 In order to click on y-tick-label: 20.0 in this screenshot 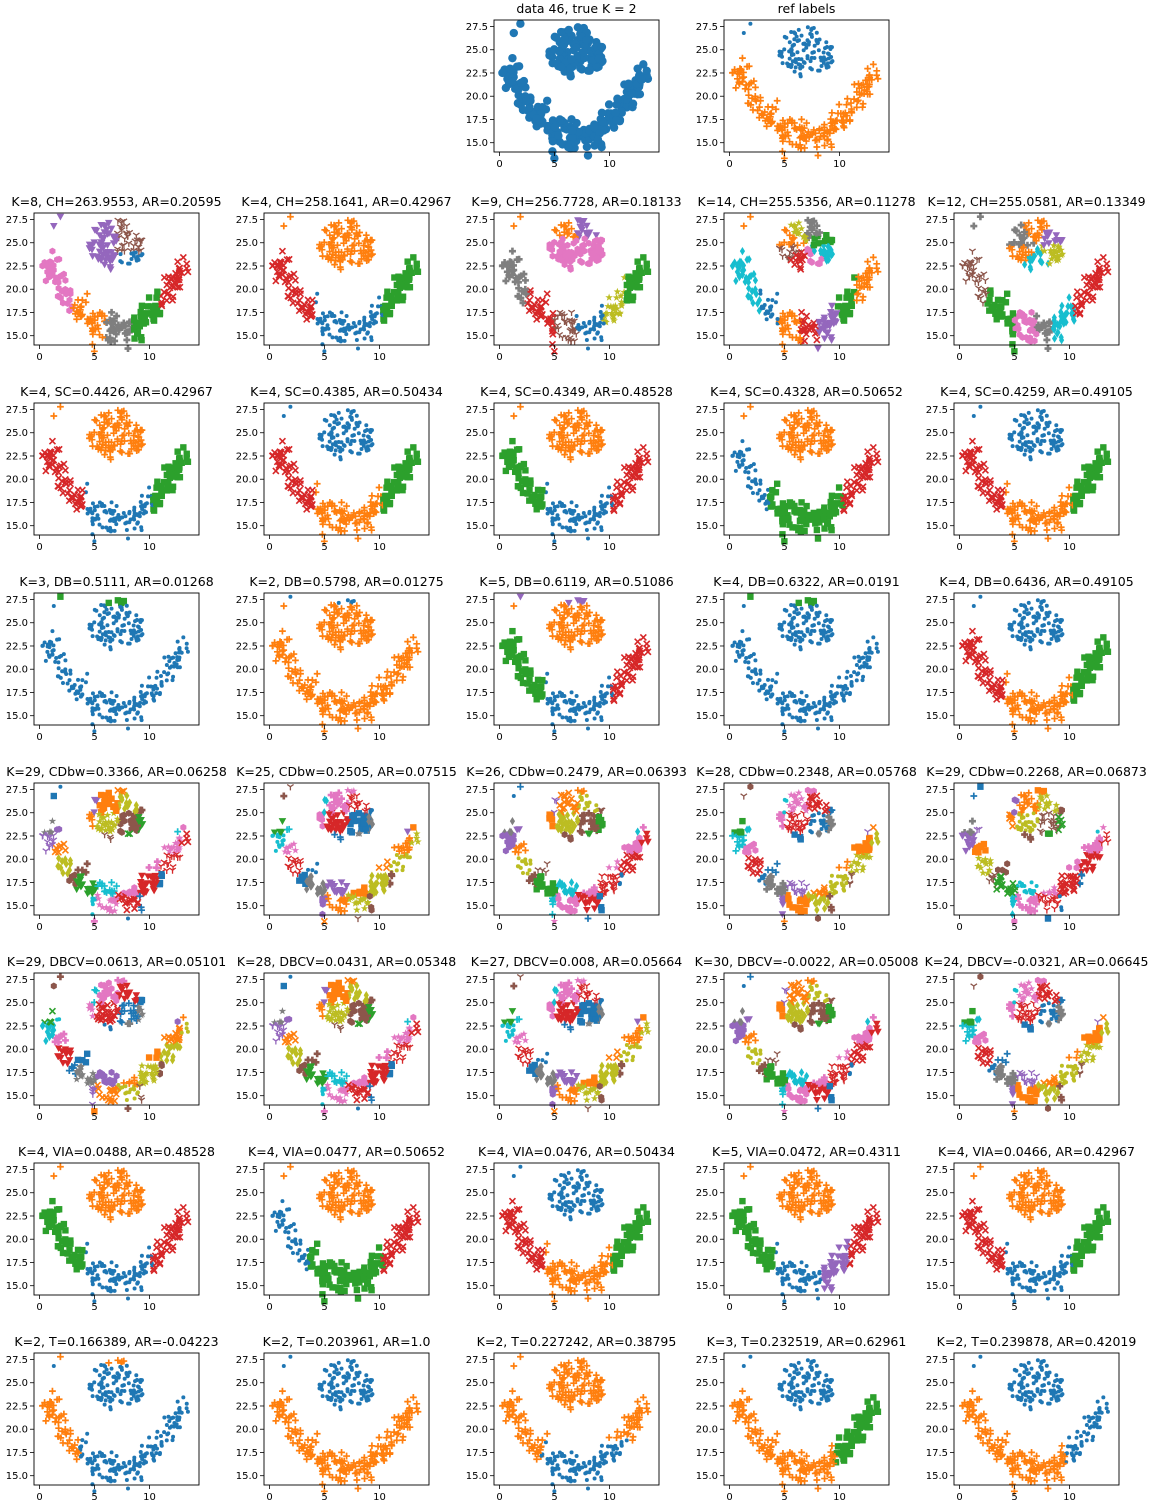, I will do `click(17, 670)`.